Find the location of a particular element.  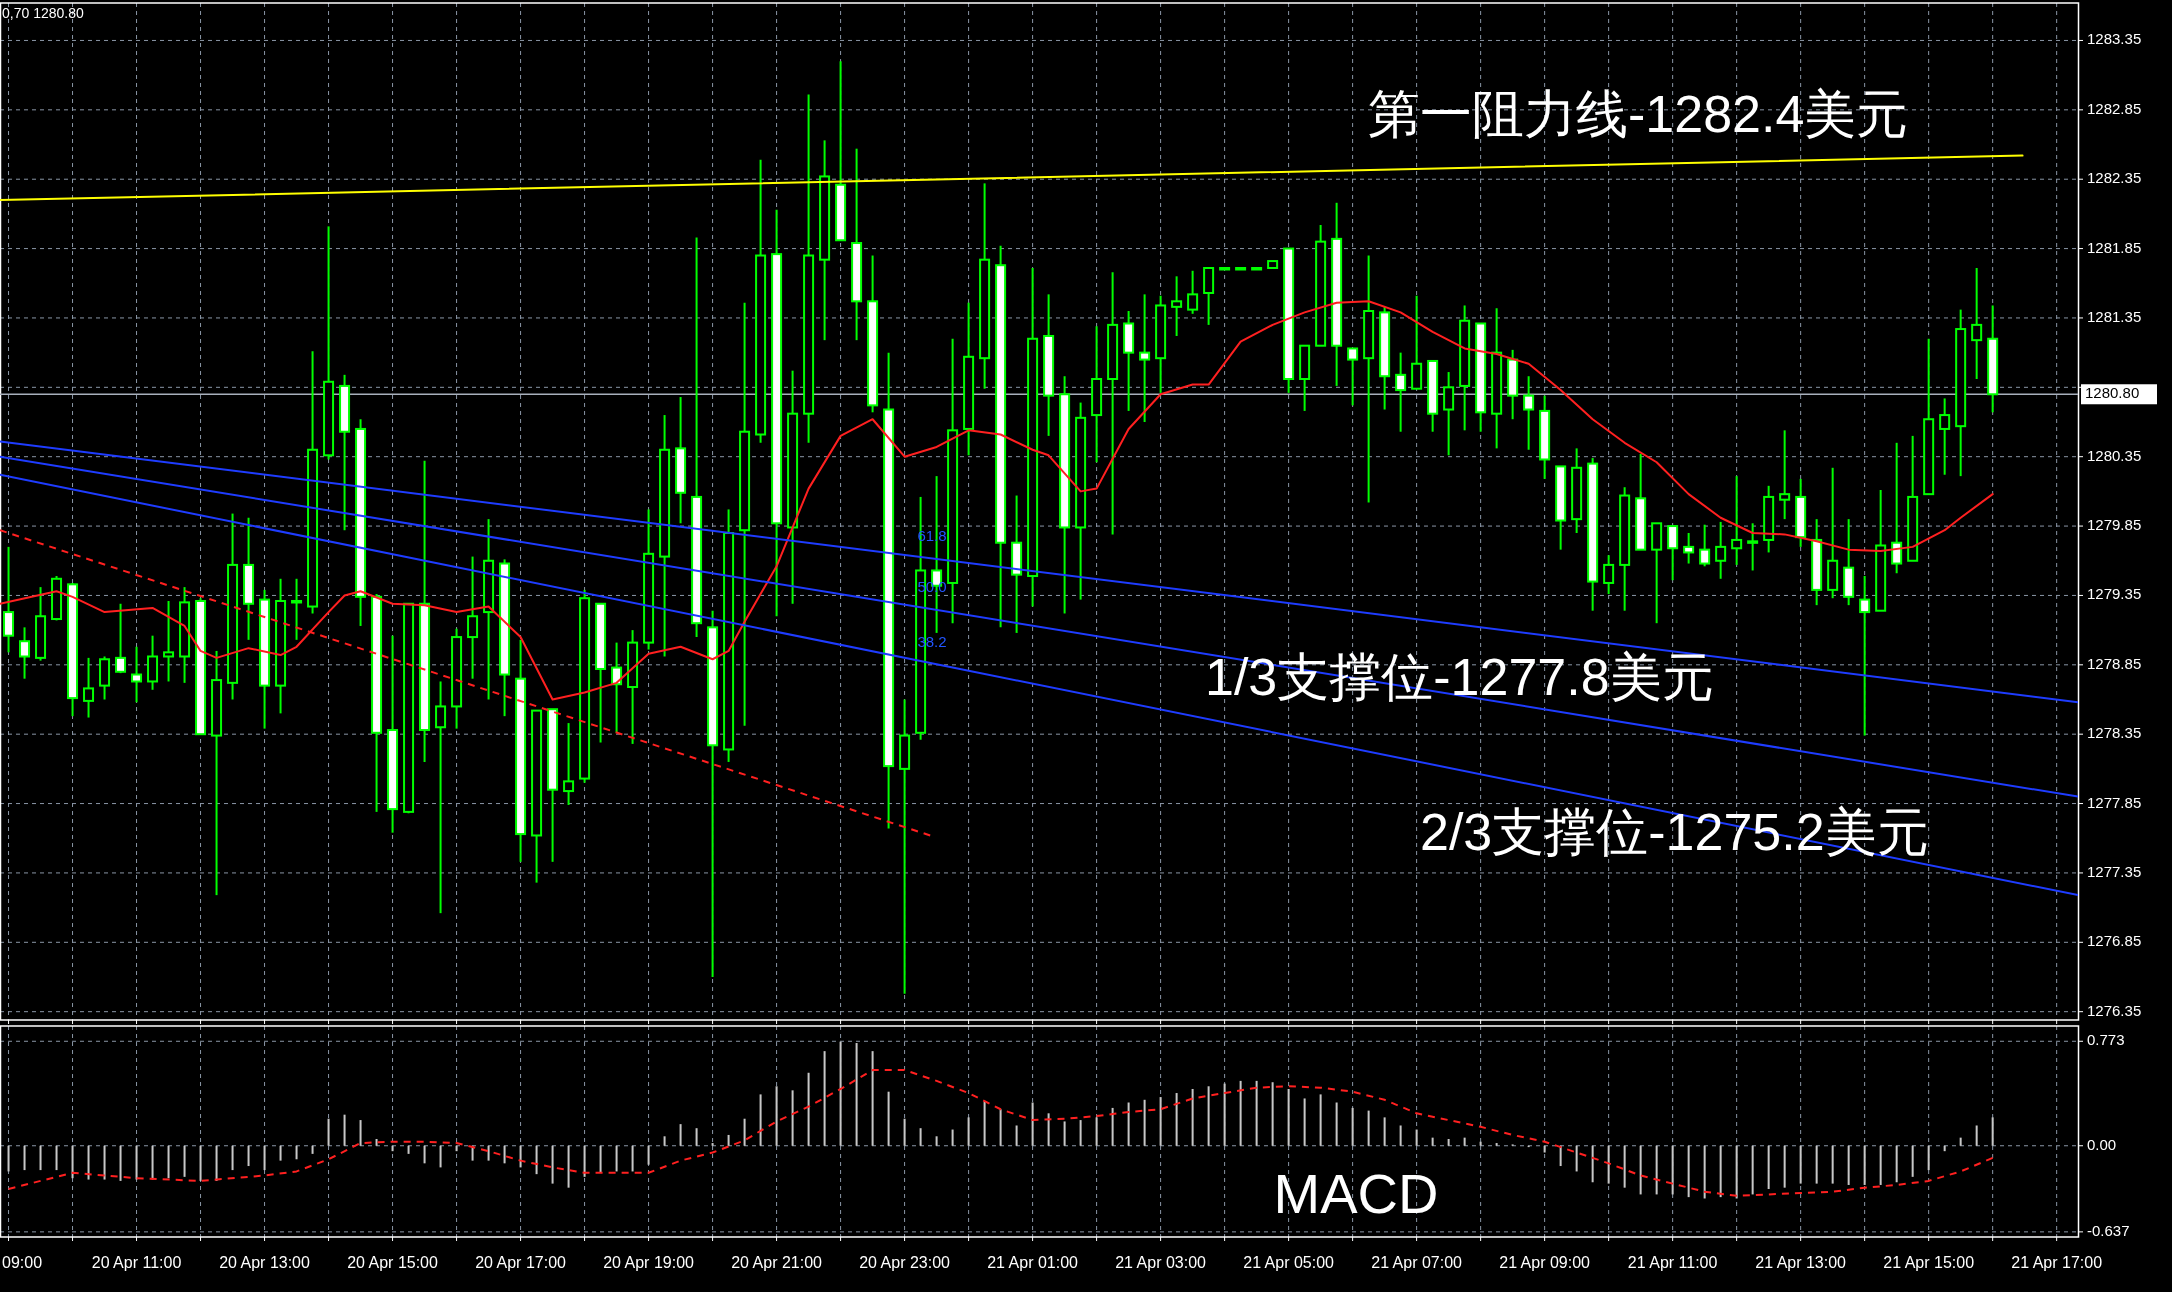

x-tick-label: 20 Apr 15:00 is located at coordinates (393, 1262).